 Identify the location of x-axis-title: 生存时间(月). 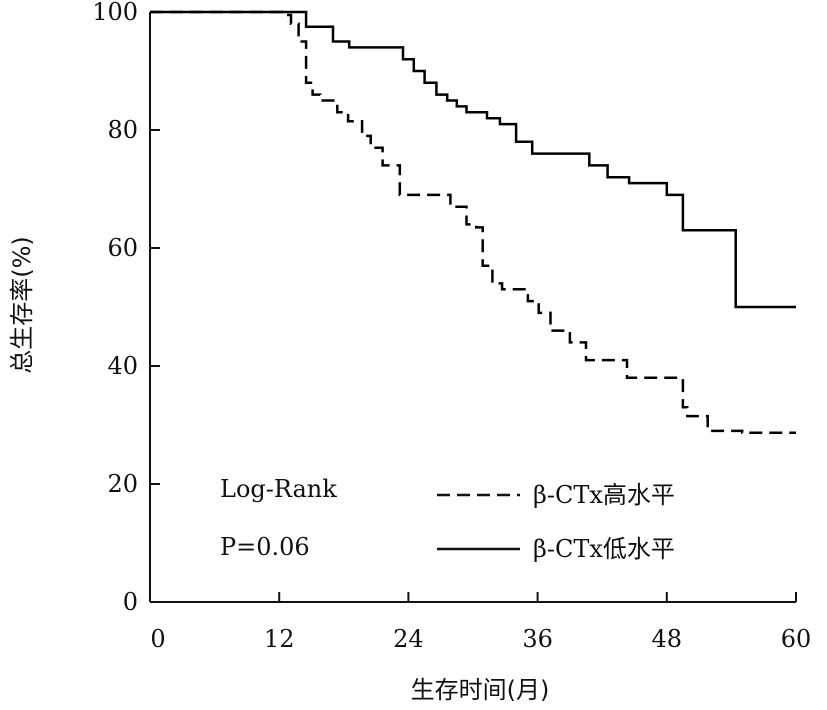
(480, 690).